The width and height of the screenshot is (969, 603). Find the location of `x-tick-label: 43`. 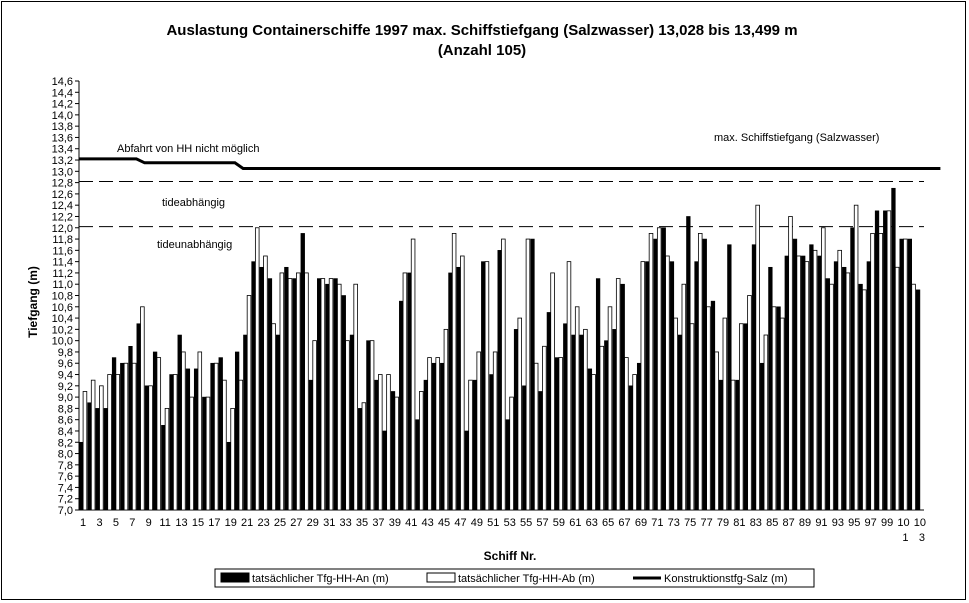

x-tick-label: 43 is located at coordinates (428, 523).